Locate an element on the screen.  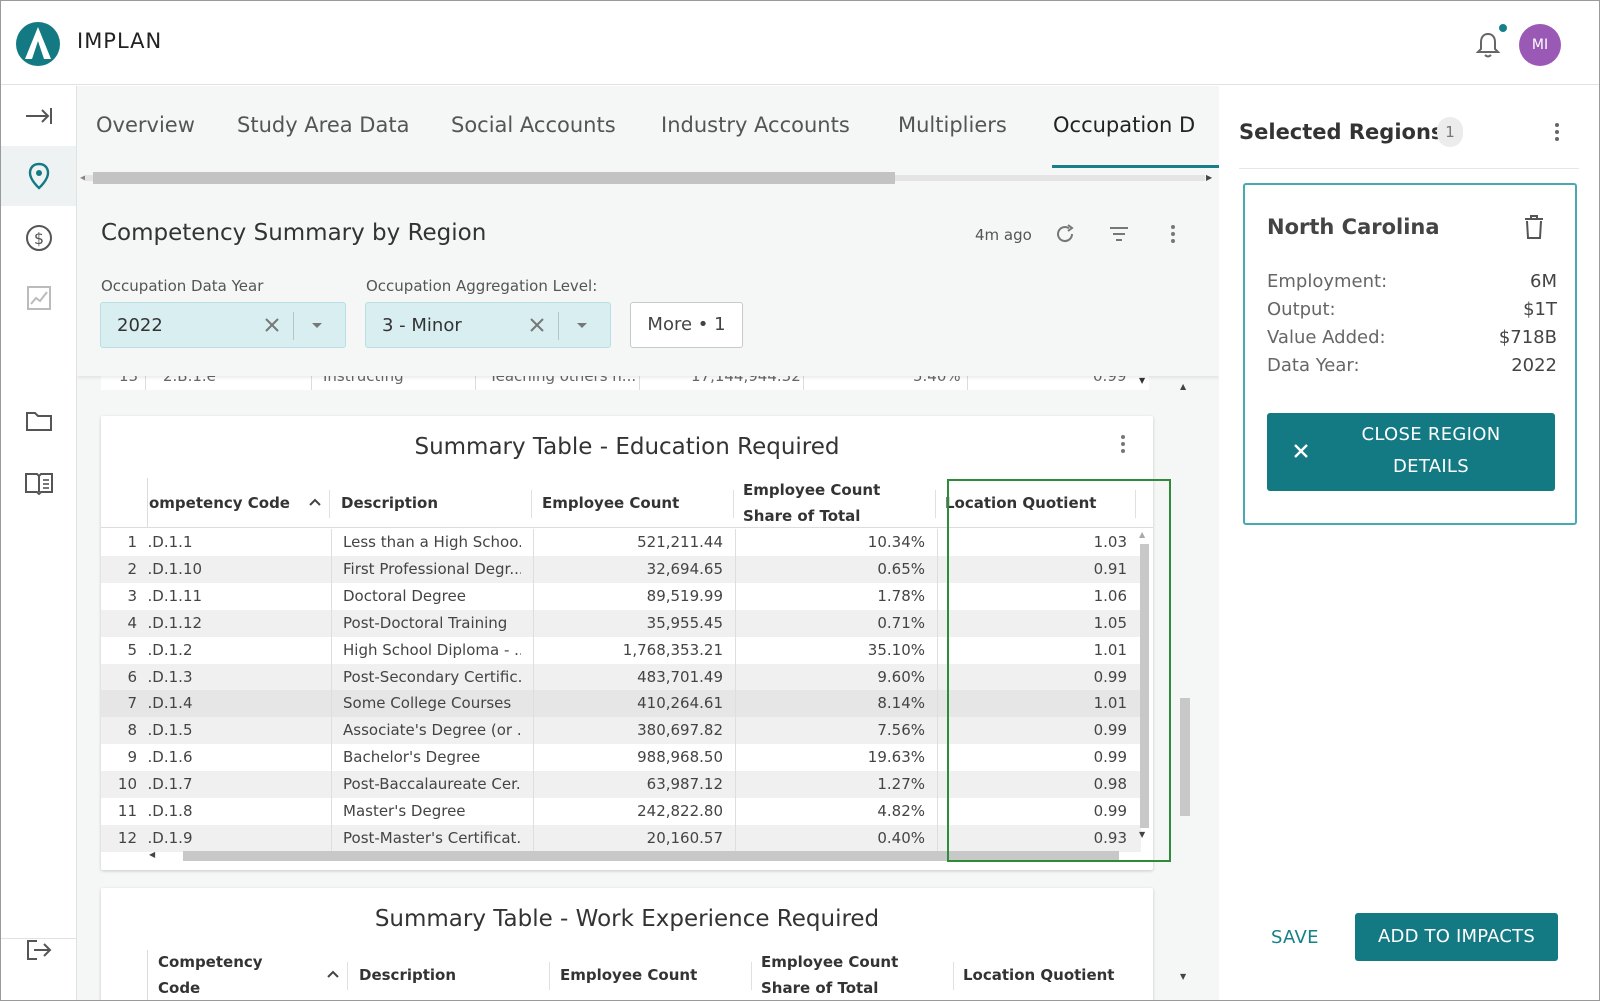
stat-label: Value Added: is located at coordinates (1326, 337).